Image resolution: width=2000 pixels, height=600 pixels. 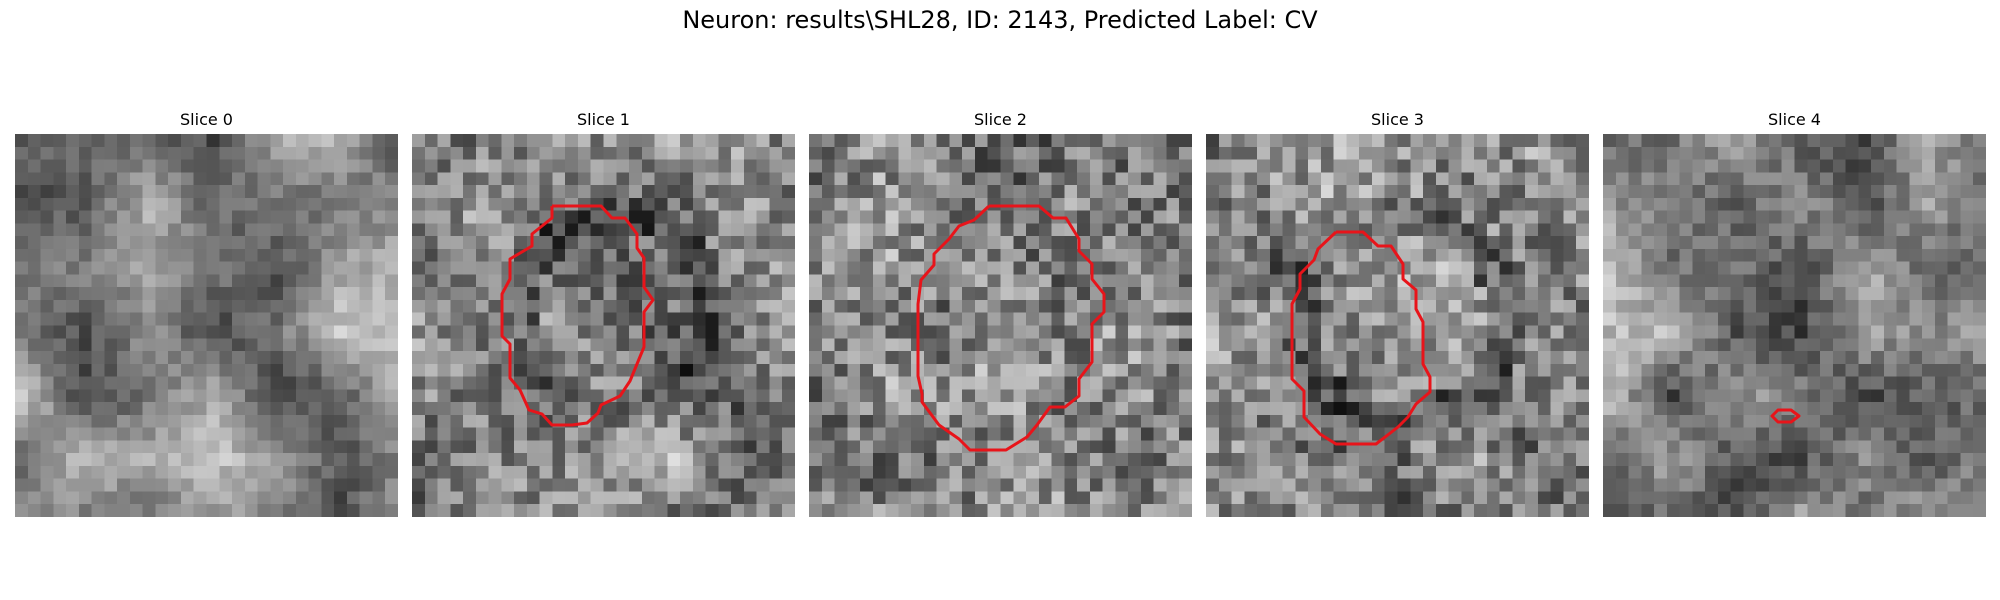 I want to click on panel-slice-3: Slice 3, so click(x=1397, y=312).